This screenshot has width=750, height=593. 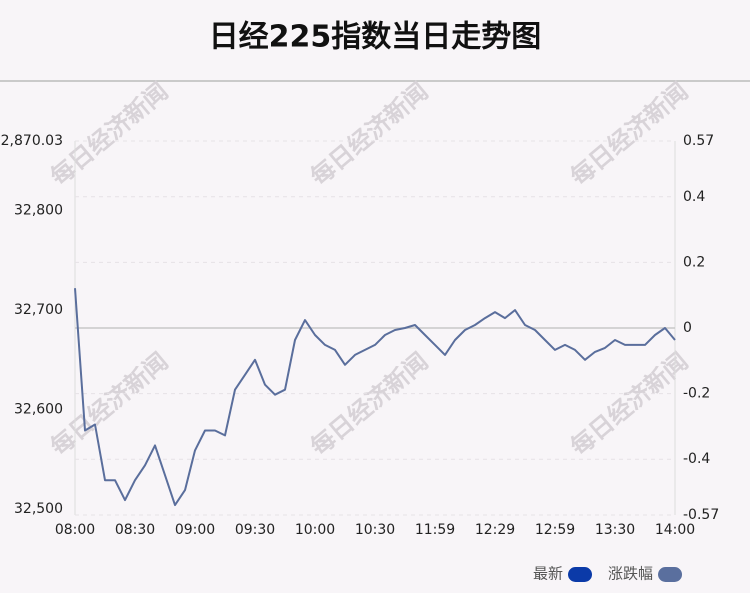 I want to click on legend-label: 涨跌幅, so click(x=630, y=574).